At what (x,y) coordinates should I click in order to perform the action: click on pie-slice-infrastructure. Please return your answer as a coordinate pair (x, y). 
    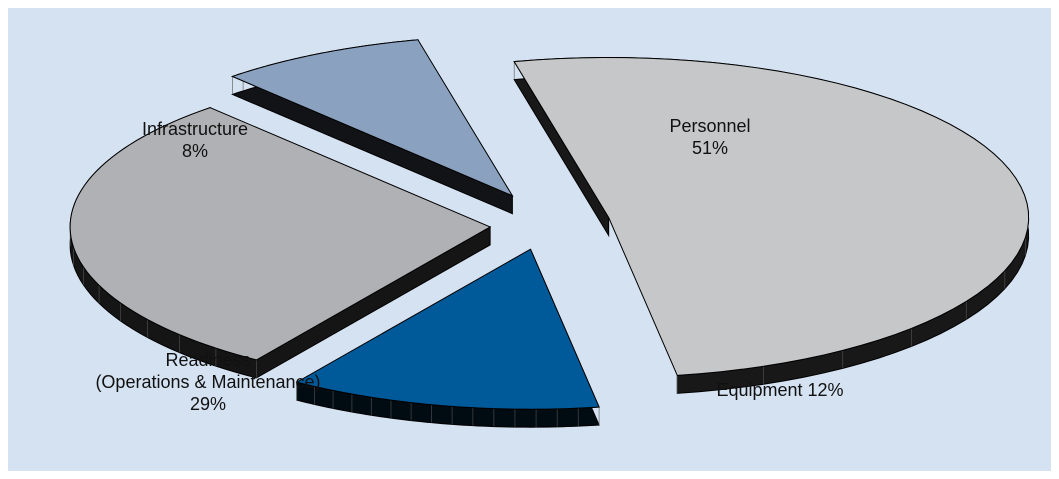
    Looking at the image, I should click on (372, 127).